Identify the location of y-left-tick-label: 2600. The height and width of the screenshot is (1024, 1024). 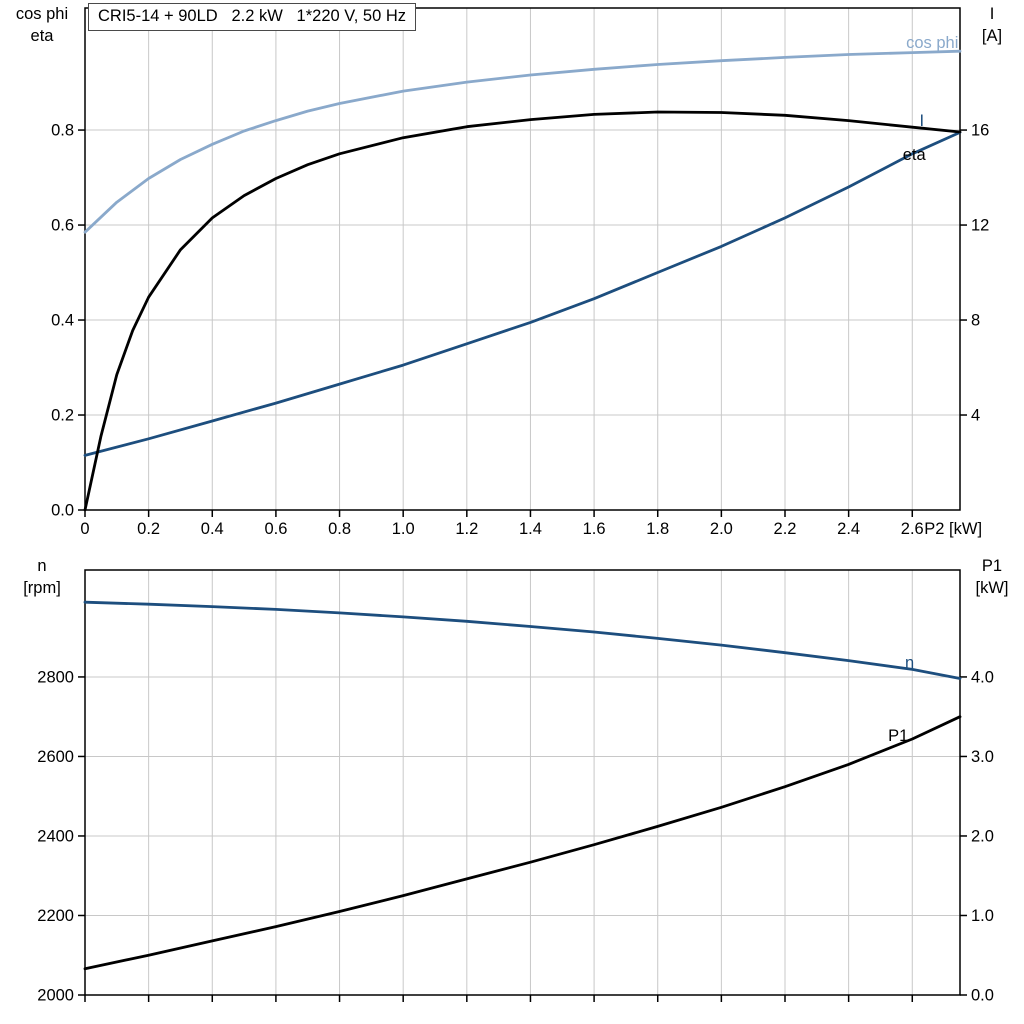
(55, 757).